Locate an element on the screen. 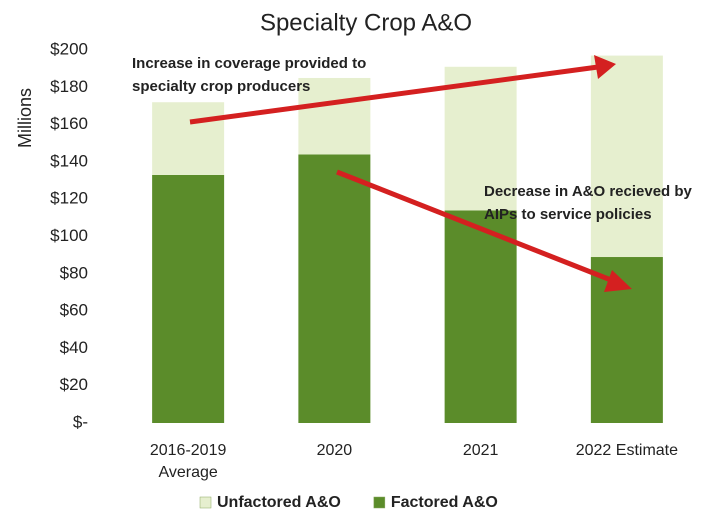 Image resolution: width=713 pixels, height=515 pixels. legend-label: Unfactored A&O is located at coordinates (279, 502).